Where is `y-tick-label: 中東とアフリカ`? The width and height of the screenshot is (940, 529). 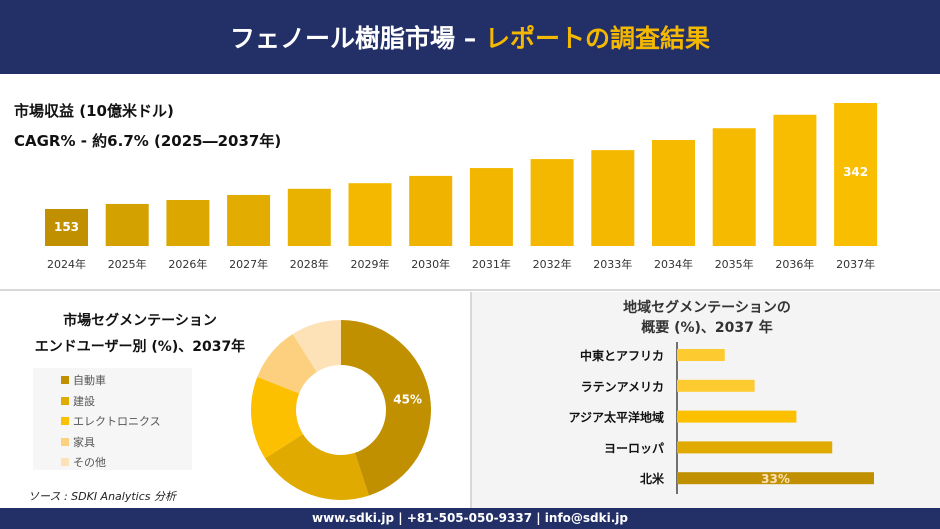 y-tick-label: 中東とアフリカ is located at coordinates (622, 355).